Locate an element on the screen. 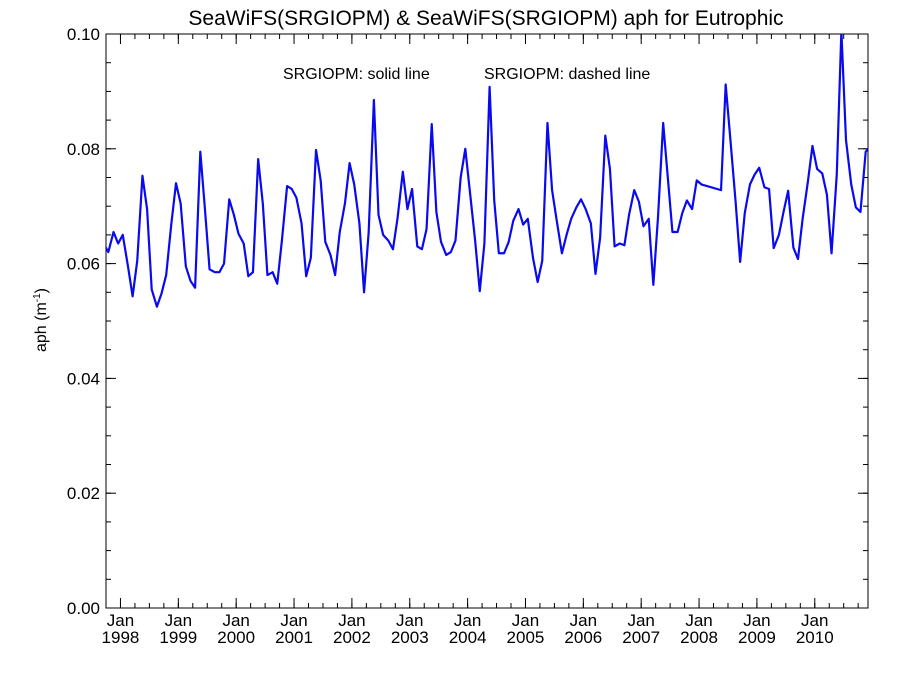 The height and width of the screenshot is (675, 900). y-tick-label: 0.08 is located at coordinates (83, 149).